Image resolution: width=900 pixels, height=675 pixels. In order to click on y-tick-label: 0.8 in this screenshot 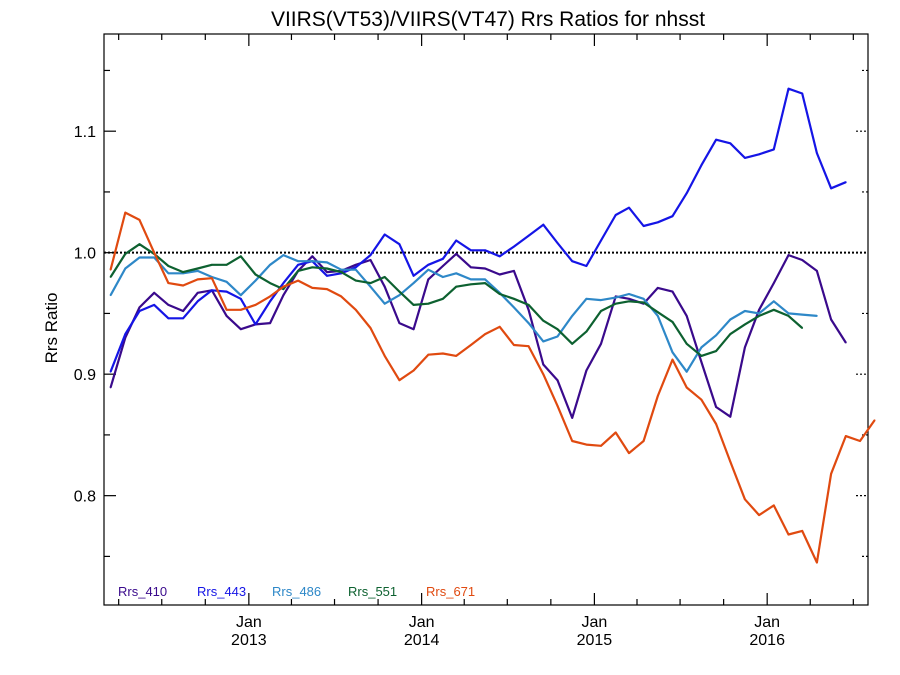, I will do `click(85, 497)`.